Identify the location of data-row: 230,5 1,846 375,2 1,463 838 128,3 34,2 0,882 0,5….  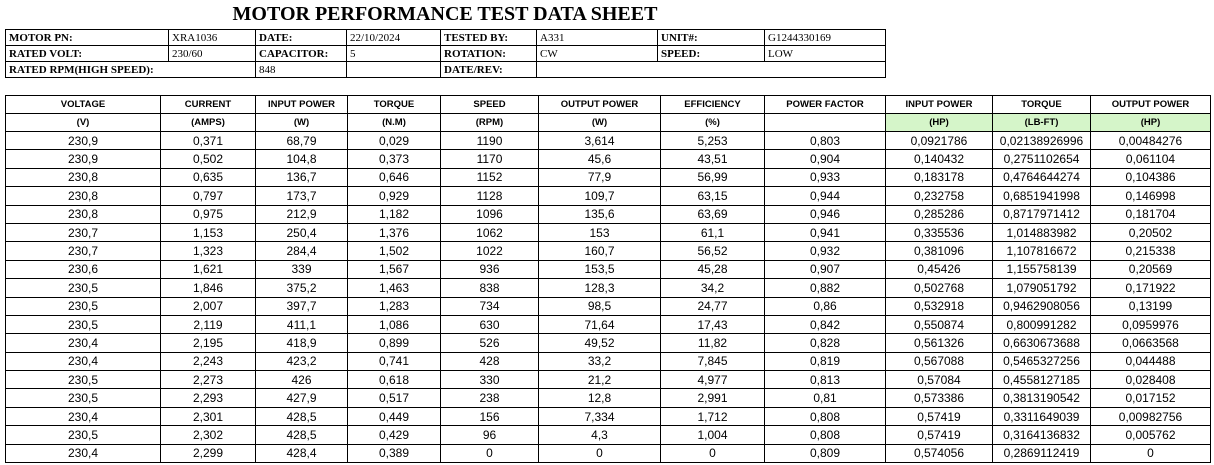
(608, 288).